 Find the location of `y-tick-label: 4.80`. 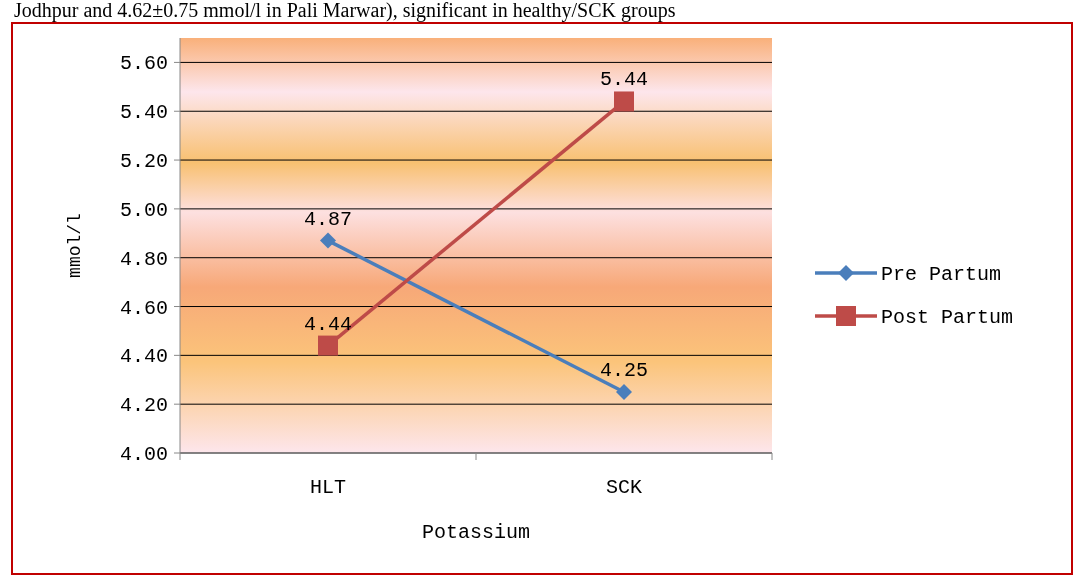

y-tick-label: 4.80 is located at coordinates (143, 259).